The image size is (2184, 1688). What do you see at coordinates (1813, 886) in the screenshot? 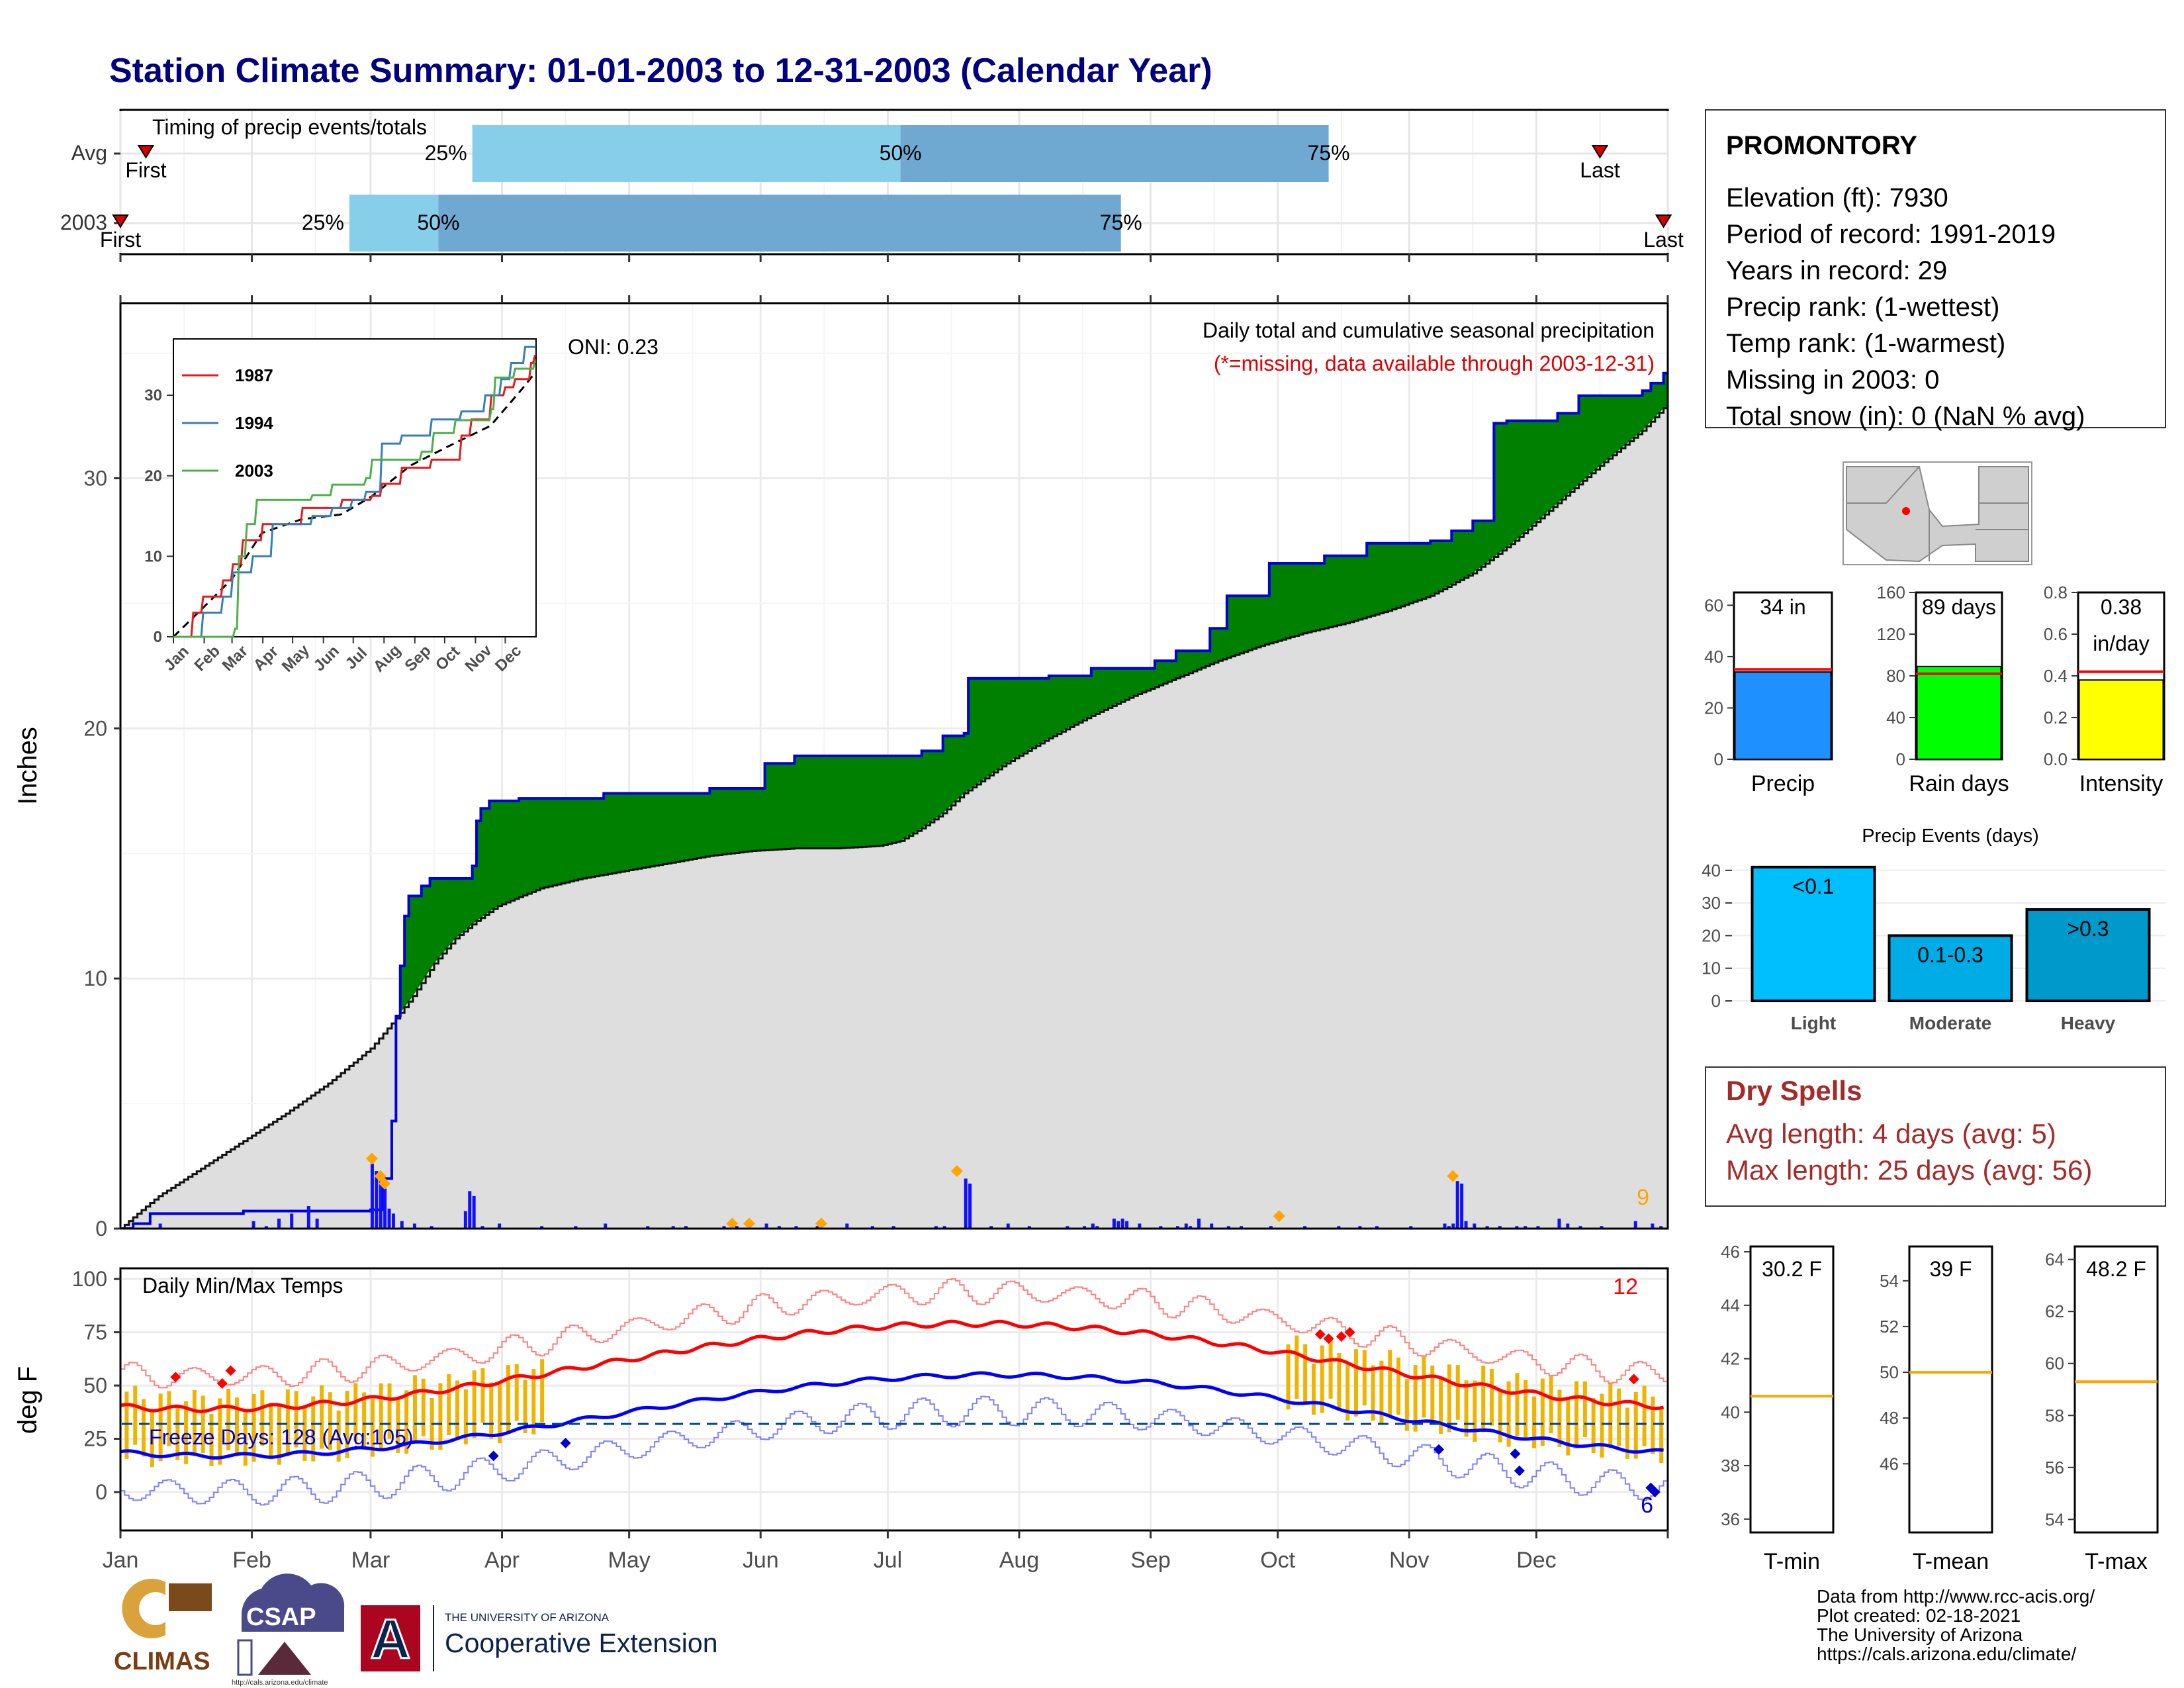
I see `events-bar-label: <0.1` at bounding box center [1813, 886].